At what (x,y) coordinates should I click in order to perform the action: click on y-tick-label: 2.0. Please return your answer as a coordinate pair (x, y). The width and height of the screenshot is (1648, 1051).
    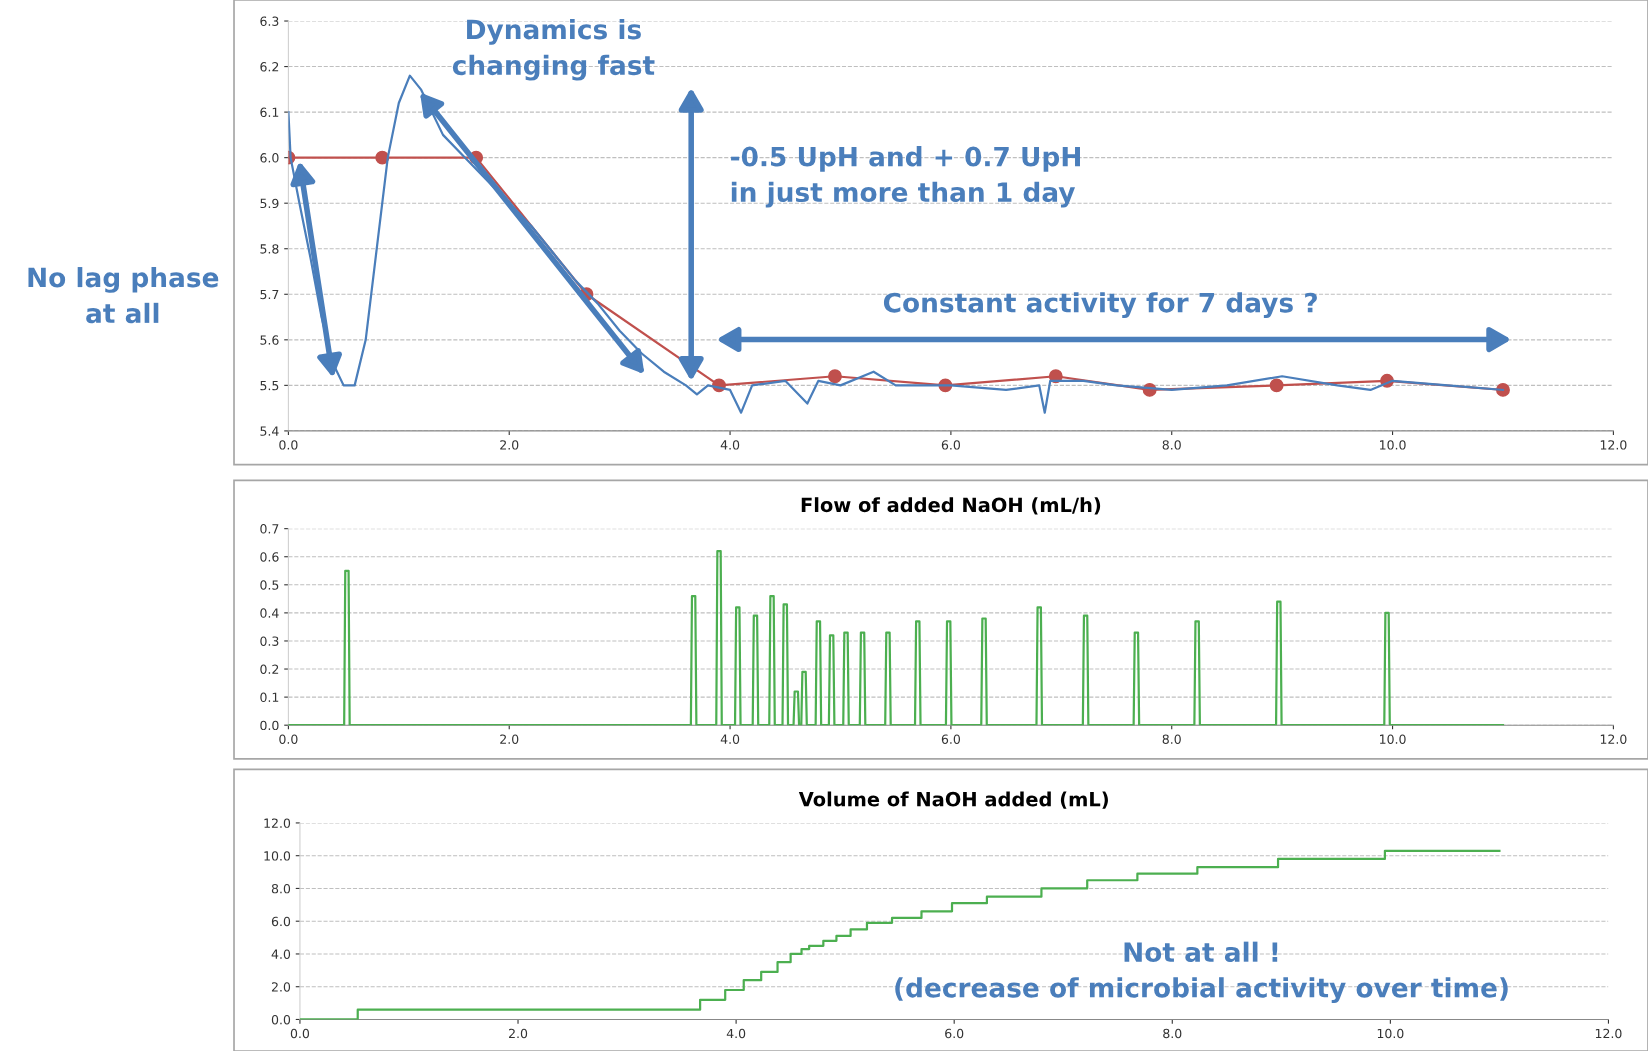
    Looking at the image, I should click on (281, 987).